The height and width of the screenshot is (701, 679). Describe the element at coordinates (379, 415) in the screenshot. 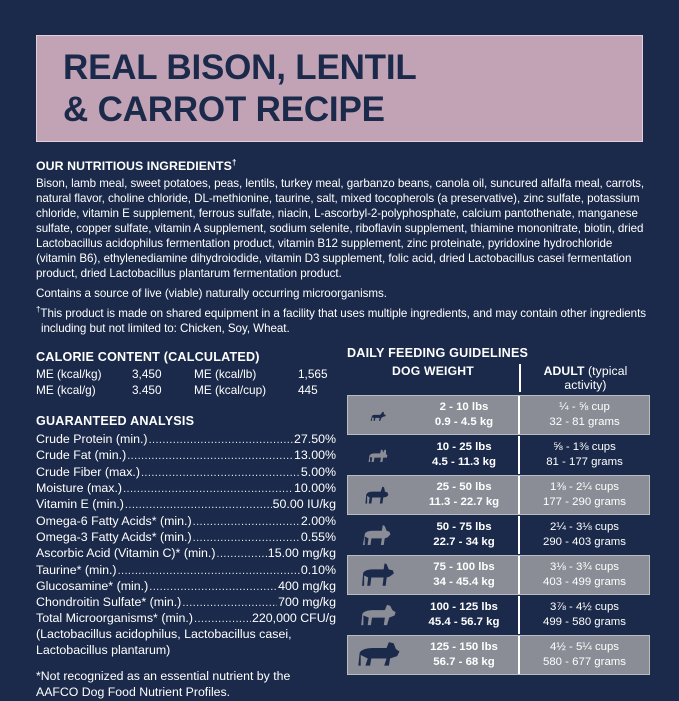

I see `chihuahua-icon` at that location.